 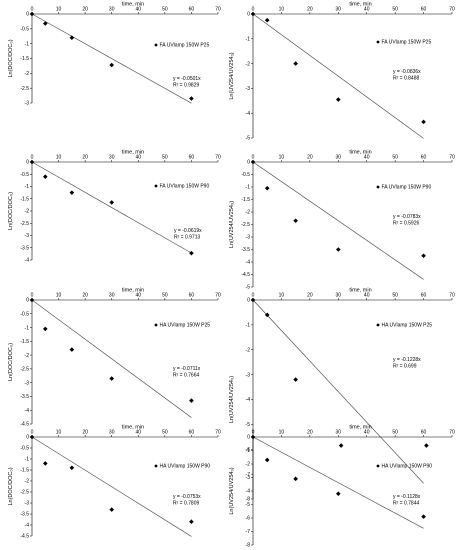 What do you see at coordinates (186, 376) in the screenshot?
I see `trendline-r-squared: R² = 0.7664` at bounding box center [186, 376].